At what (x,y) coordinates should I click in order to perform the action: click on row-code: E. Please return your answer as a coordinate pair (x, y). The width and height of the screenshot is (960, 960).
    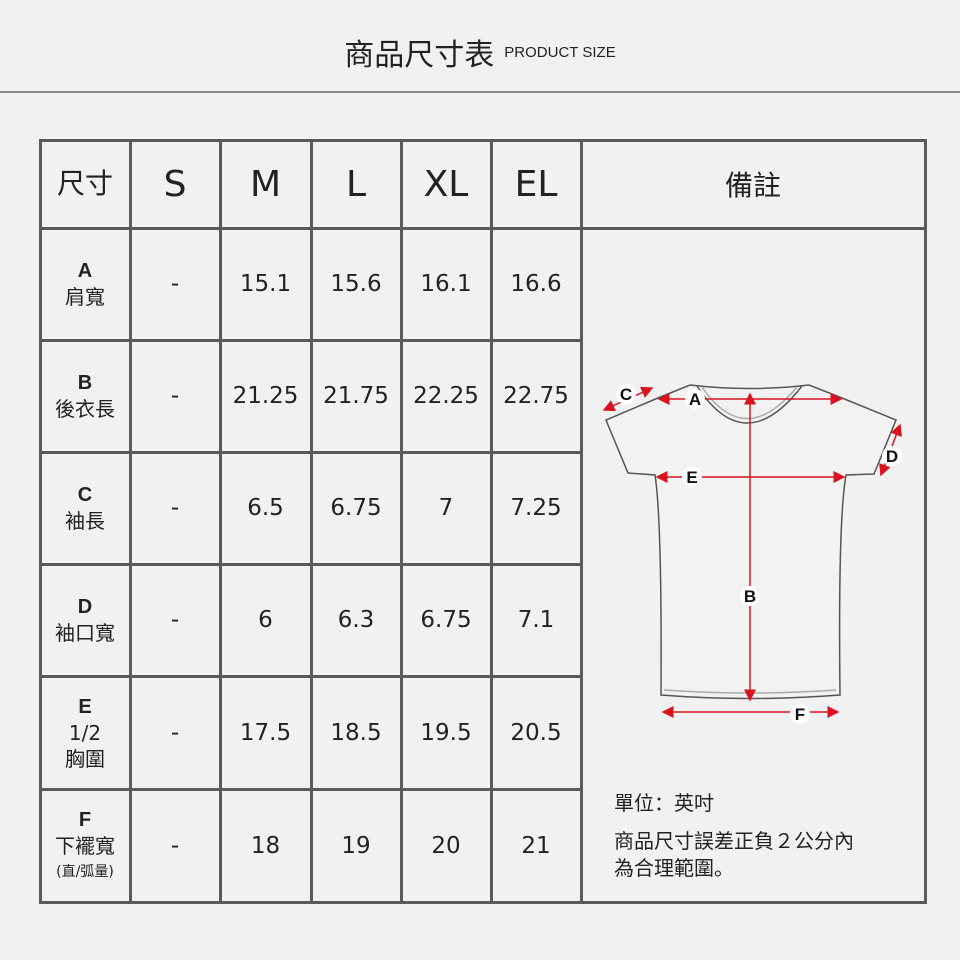
    Looking at the image, I should click on (85, 706).